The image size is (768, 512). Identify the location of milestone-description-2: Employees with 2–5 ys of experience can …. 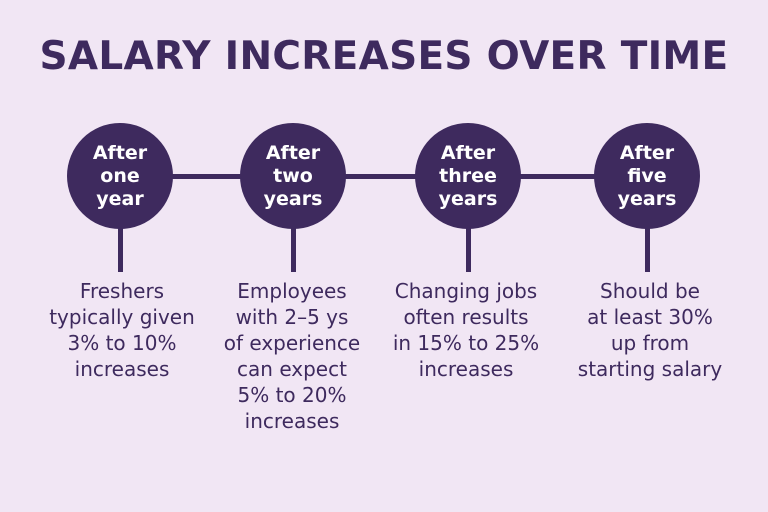
(292, 356).